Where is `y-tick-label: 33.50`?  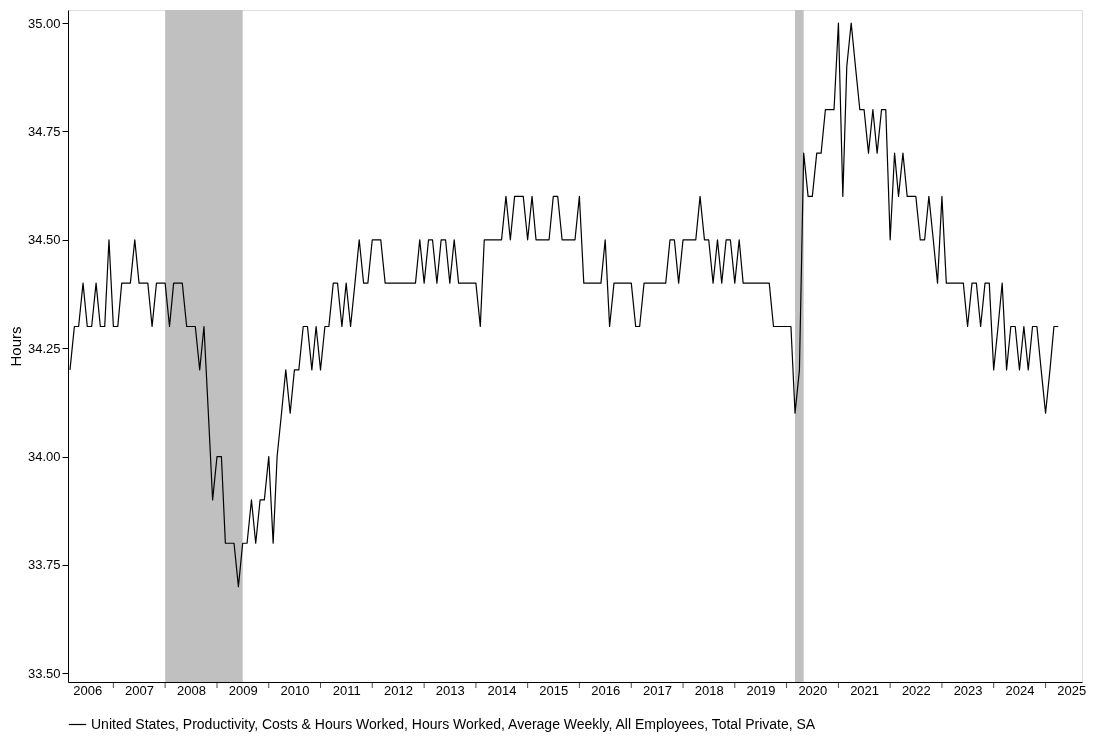 y-tick-label: 33.50 is located at coordinates (44, 673).